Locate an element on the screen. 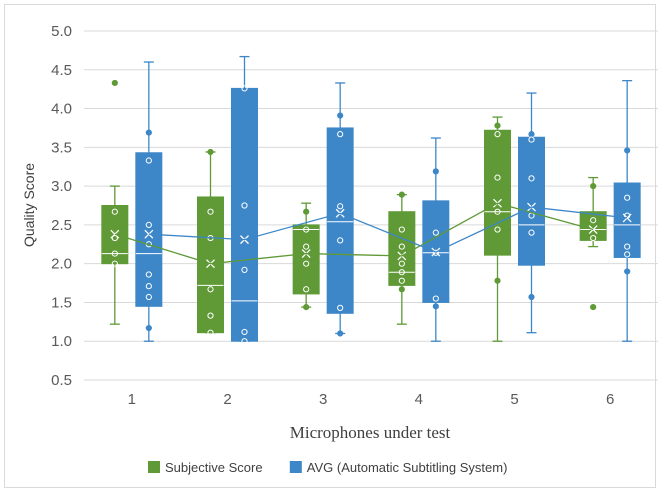 The image size is (662, 492). y-tick-label: 4.5 is located at coordinates (61, 70).